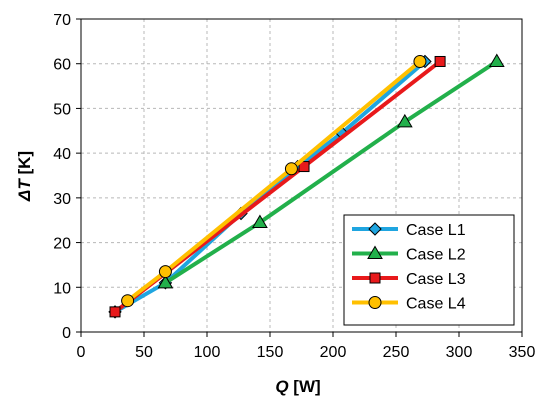 Image resolution: width=550 pixels, height=404 pixels. Describe the element at coordinates (62, 244) in the screenshot. I see `y-tick-label: 20` at that location.